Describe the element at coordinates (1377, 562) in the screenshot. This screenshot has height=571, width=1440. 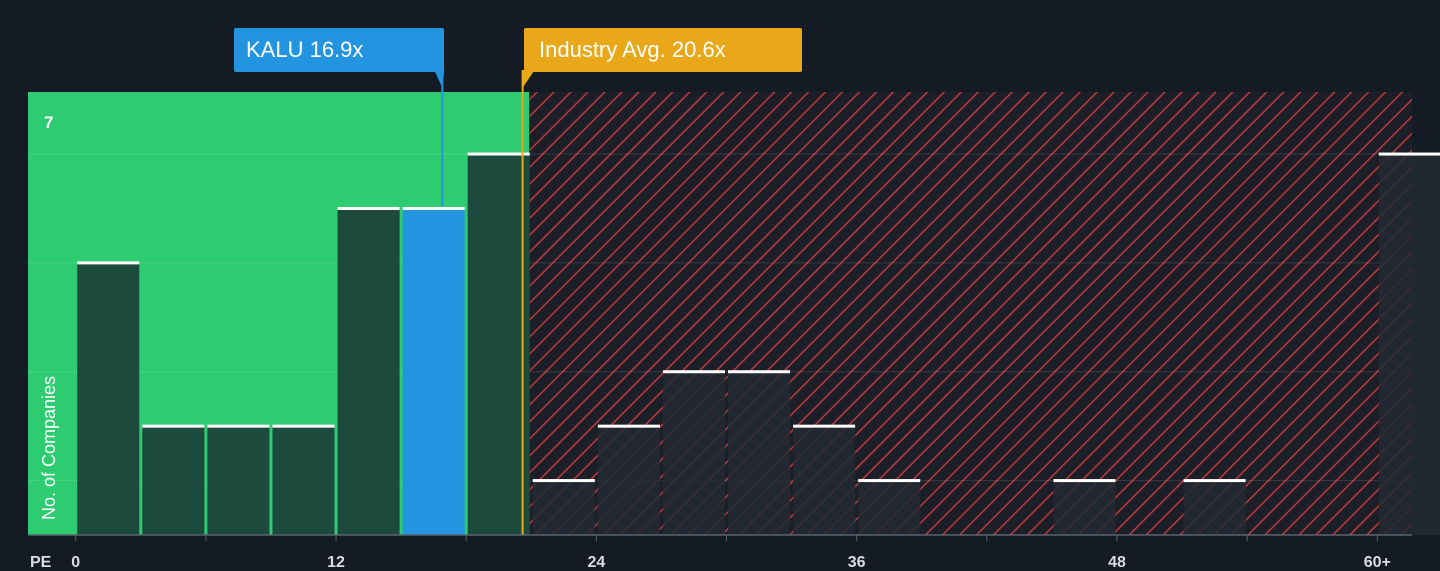
I see `x-tick-label: 60+` at that location.